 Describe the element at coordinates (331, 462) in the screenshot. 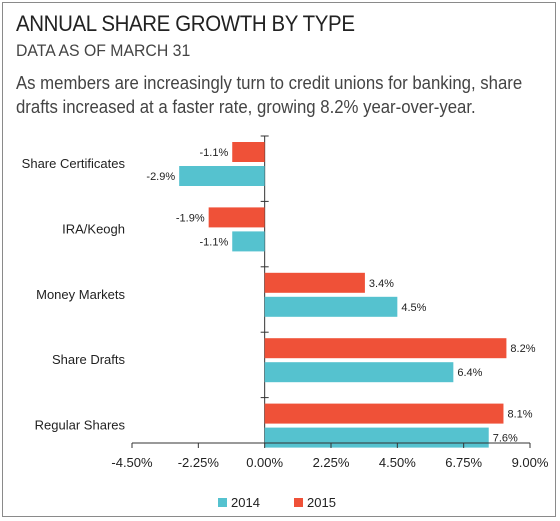

I see `x-tick-label: 2.25%` at that location.